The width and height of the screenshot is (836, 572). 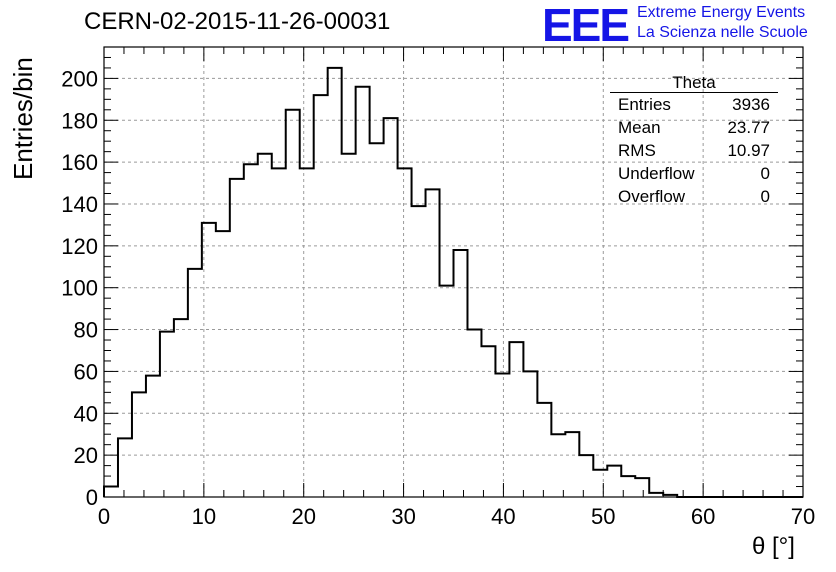 I want to click on x-tick-label: 50, so click(x=603, y=516).